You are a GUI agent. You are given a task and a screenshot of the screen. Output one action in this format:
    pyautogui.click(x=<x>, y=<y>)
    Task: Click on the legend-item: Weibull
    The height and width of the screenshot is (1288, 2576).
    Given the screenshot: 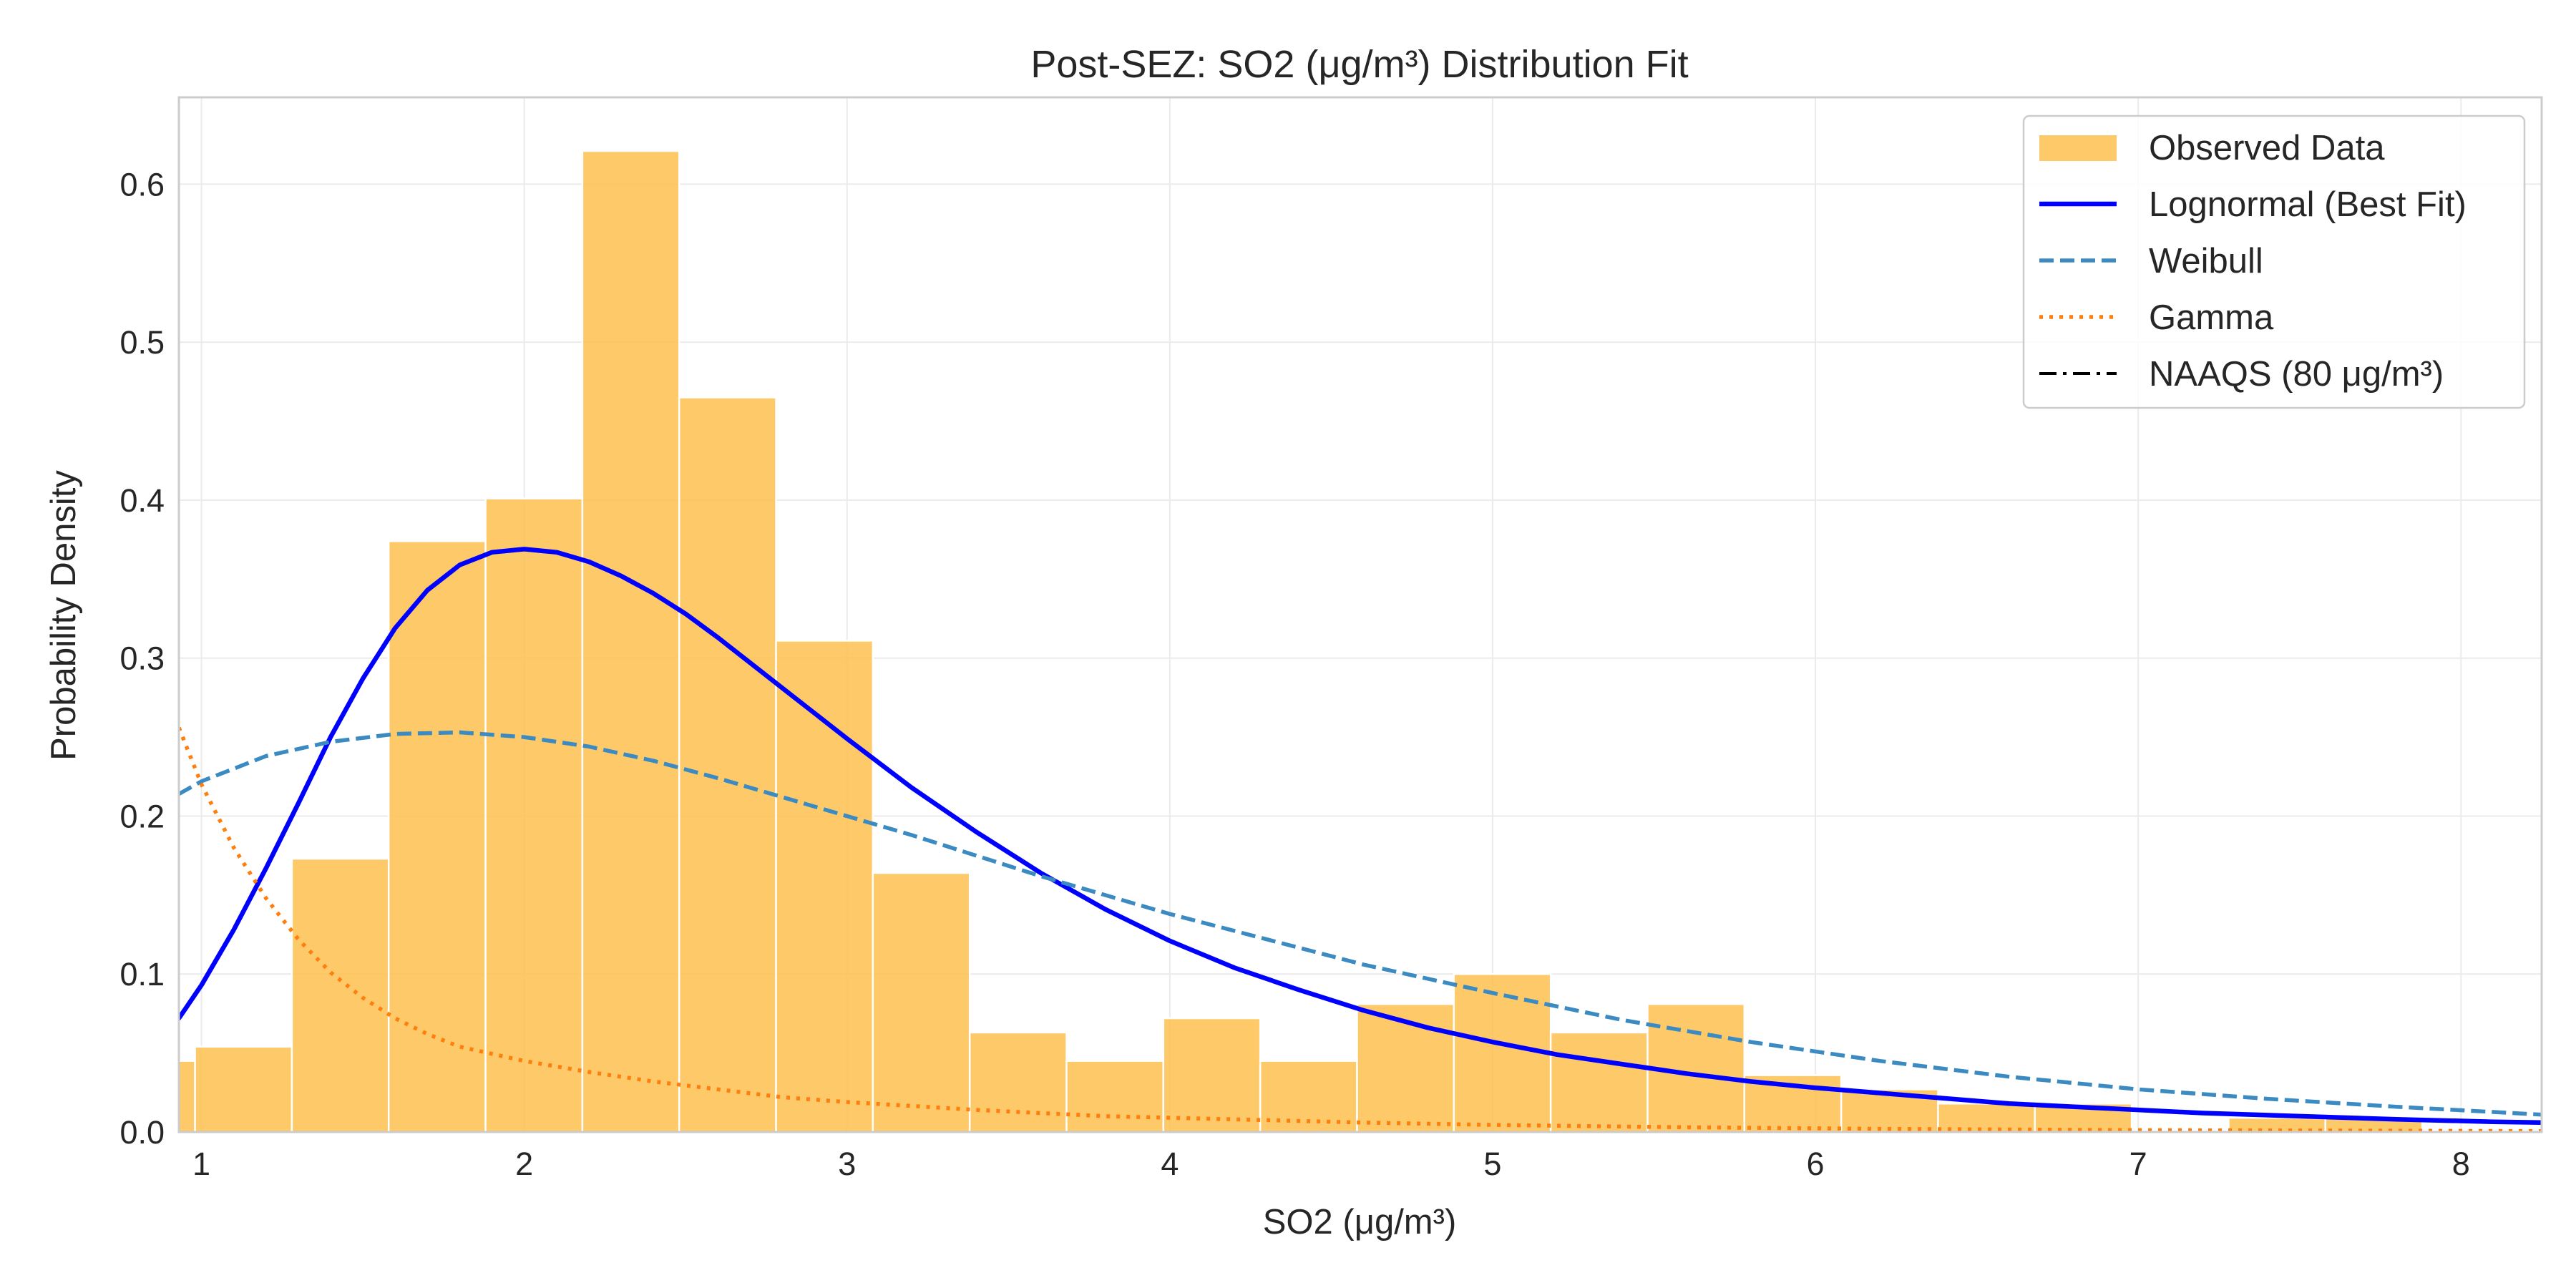 What is the action you would take?
    pyautogui.click(x=2151, y=261)
    